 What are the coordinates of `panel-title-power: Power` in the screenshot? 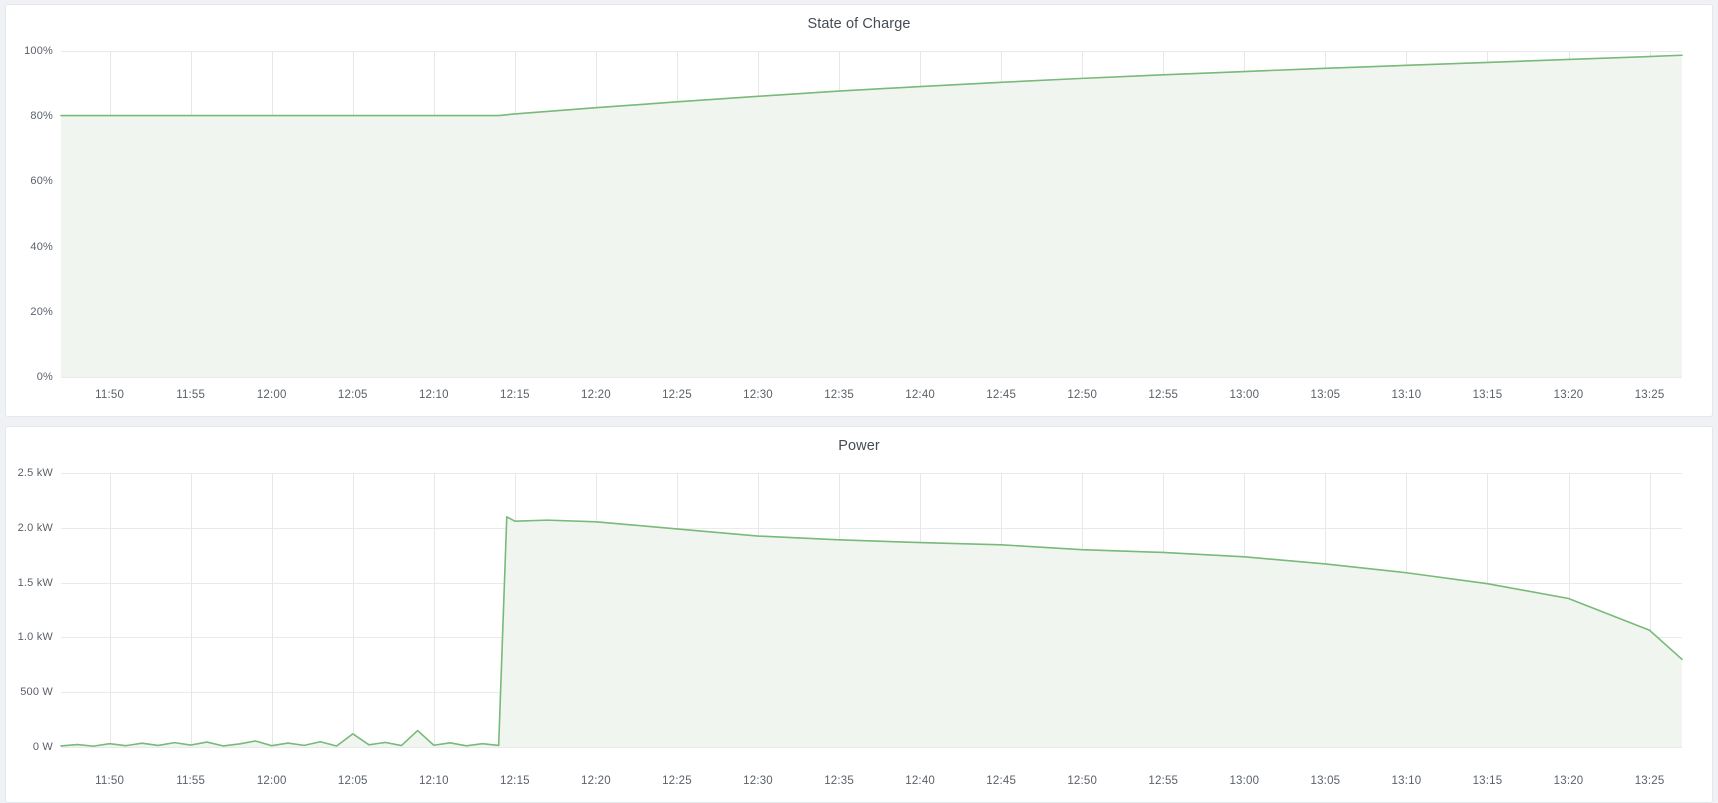 It's located at (859, 446).